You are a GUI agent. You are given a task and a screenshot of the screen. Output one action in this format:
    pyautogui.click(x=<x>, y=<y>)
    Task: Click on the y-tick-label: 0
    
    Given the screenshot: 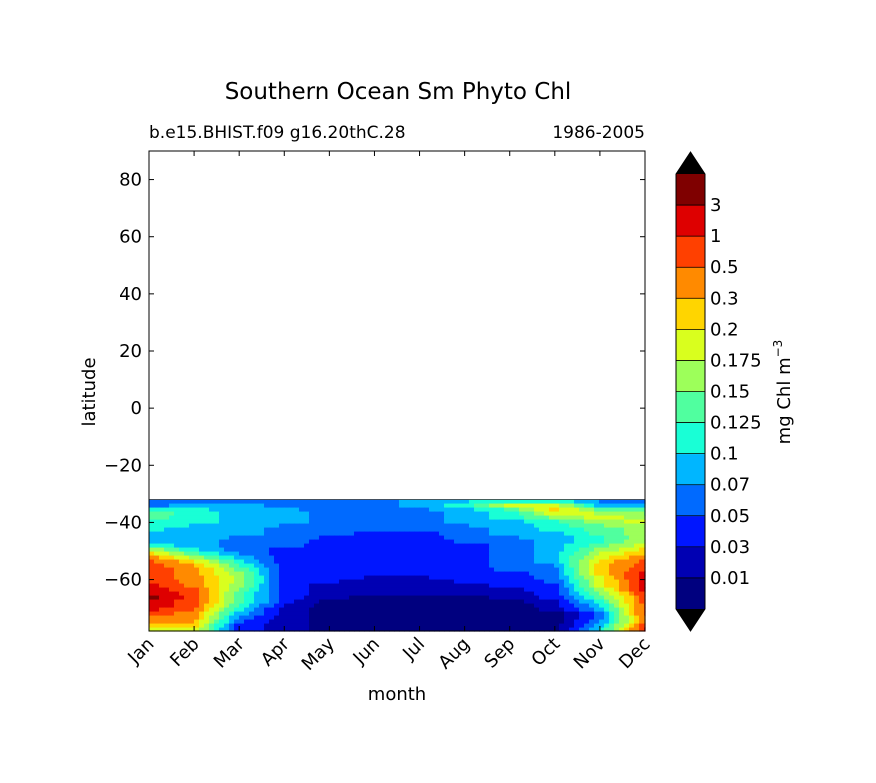 What is the action you would take?
    pyautogui.click(x=136, y=408)
    